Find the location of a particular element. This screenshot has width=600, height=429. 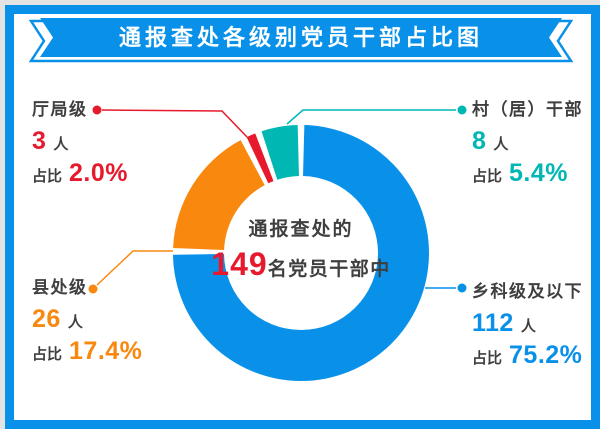

category-pct: 75.2% is located at coordinates (546, 355).